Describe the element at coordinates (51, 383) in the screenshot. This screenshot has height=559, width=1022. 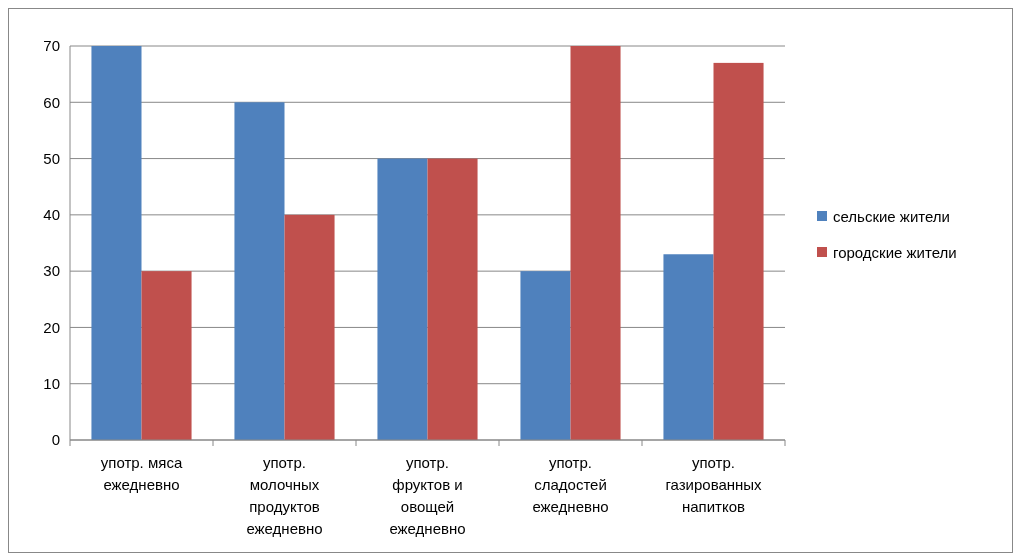
I see `y-tick-label: 10` at that location.